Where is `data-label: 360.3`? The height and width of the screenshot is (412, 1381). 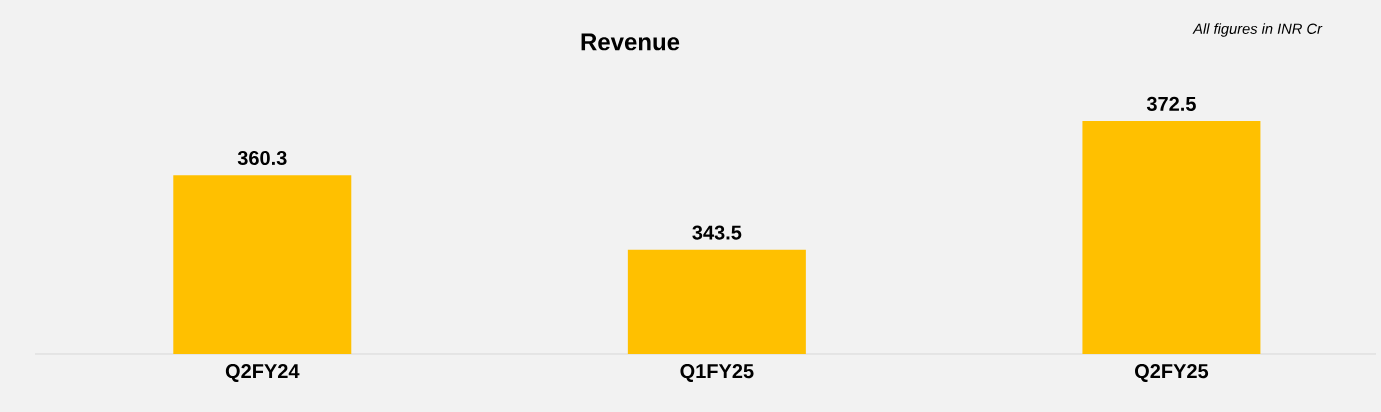
data-label: 360.3 is located at coordinates (262, 158).